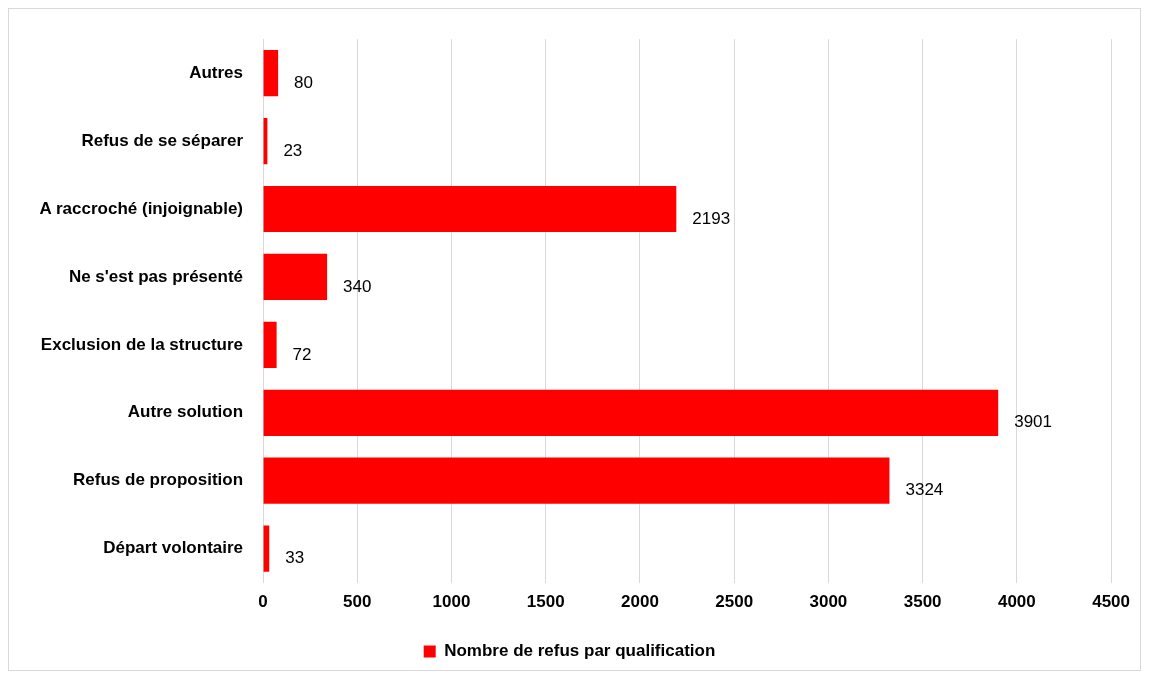 This screenshot has height=679, width=1149. I want to click on data-label: 80, so click(304, 82).